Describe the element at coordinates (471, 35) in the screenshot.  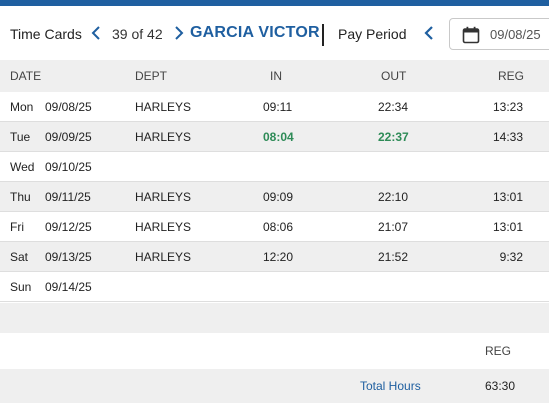
I see `calendar-icon` at that location.